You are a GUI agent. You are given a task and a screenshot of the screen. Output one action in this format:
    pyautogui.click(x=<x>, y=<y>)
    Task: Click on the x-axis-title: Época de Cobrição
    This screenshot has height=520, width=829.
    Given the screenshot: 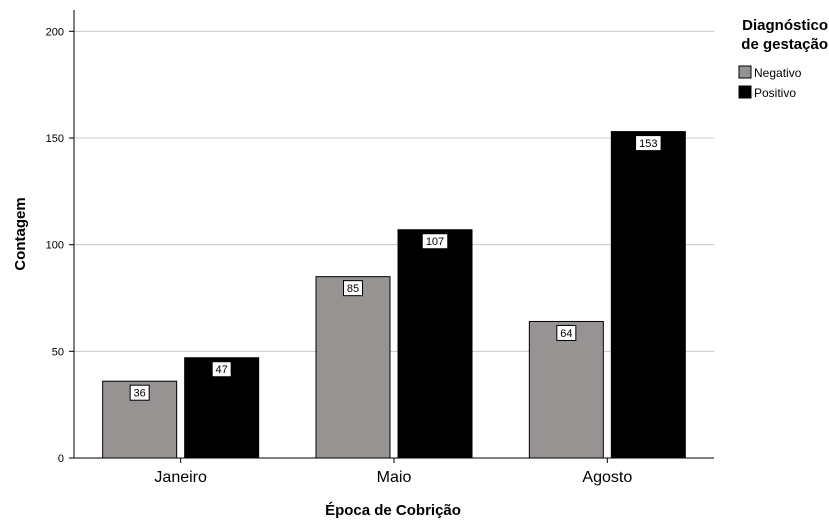 What is the action you would take?
    pyautogui.click(x=393, y=510)
    